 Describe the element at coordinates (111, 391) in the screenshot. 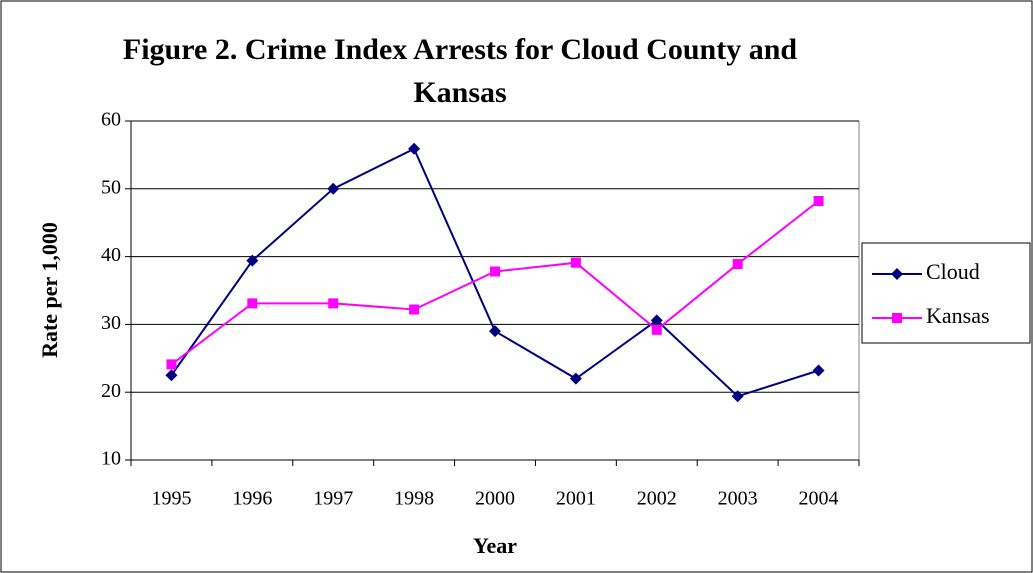

I see `y-tick-label: 20` at that location.